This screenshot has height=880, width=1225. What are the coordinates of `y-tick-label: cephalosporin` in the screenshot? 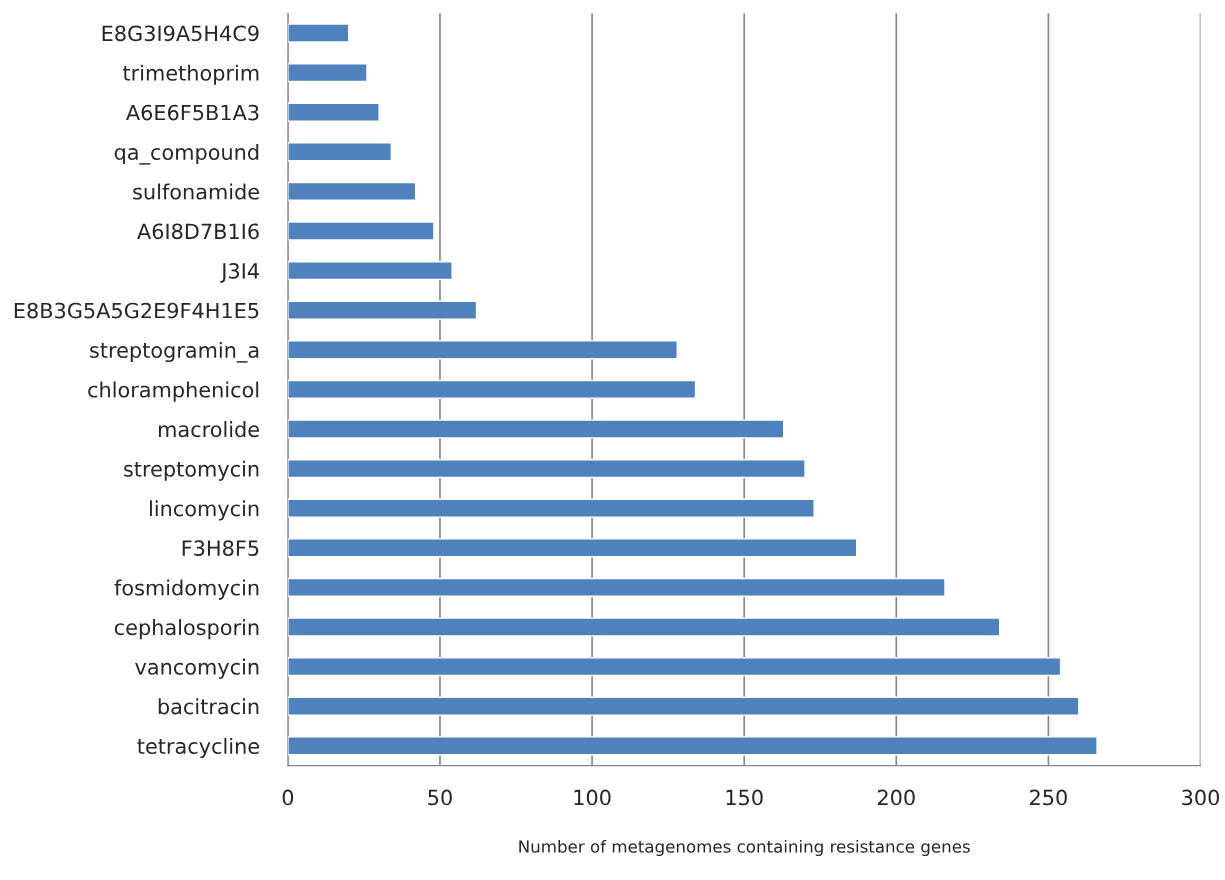 It's located at (186, 629).